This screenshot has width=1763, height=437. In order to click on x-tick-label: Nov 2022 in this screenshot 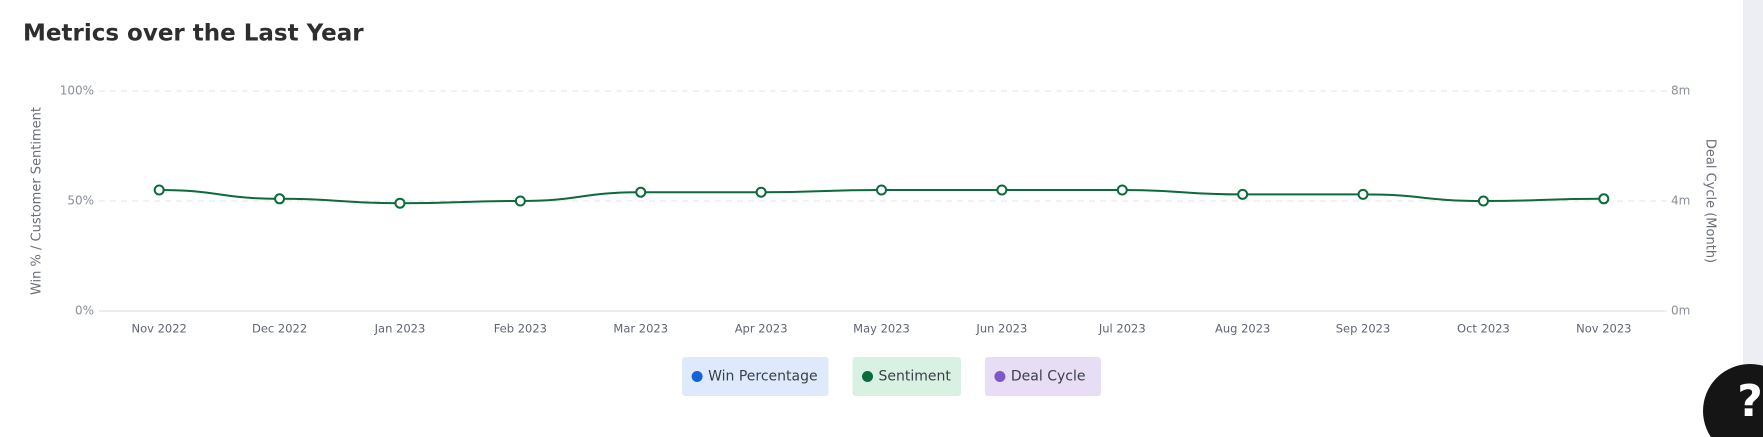, I will do `click(159, 329)`.